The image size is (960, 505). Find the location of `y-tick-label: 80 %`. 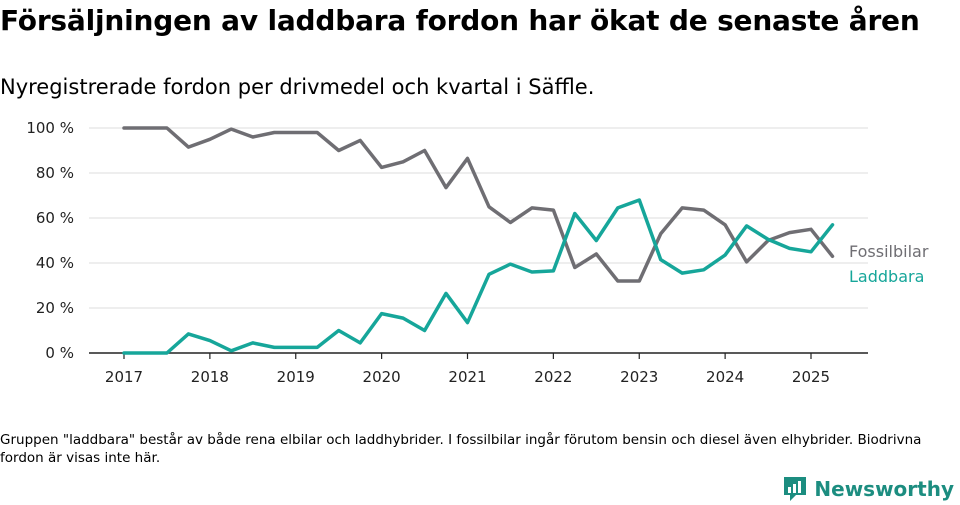

y-tick-label: 80 % is located at coordinates (55, 173).